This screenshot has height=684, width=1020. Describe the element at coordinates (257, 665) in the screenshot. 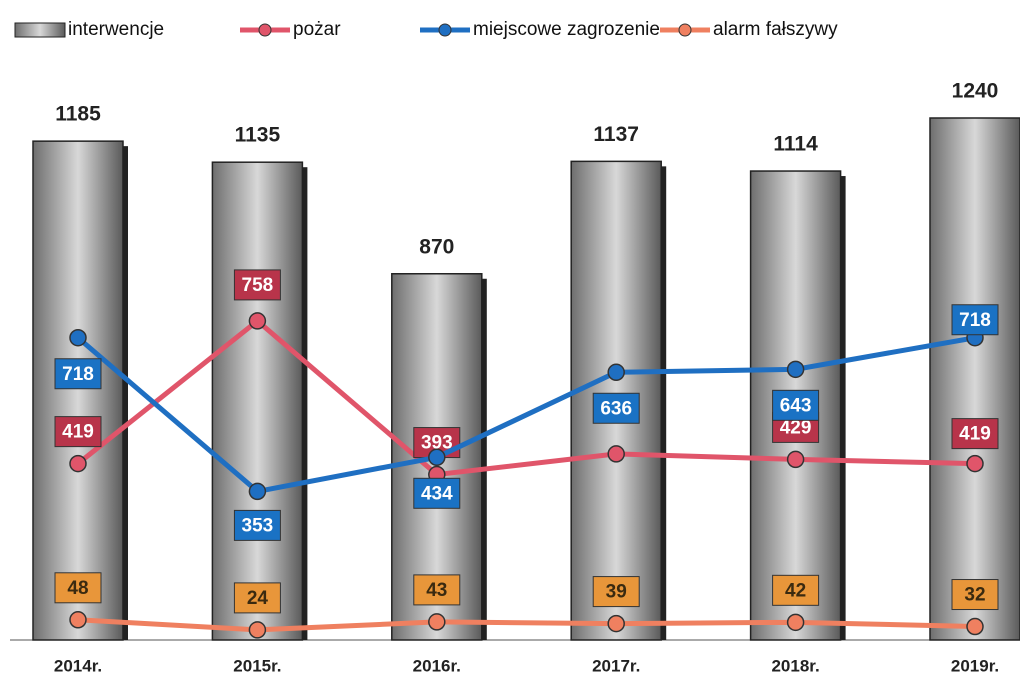

I see `x-tick-label: 2015r.` at that location.